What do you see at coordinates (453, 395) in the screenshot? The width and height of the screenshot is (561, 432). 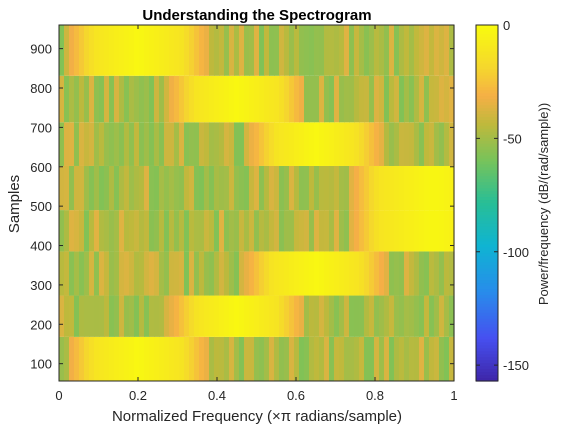 I see `x-tick-label: 1` at bounding box center [453, 395].